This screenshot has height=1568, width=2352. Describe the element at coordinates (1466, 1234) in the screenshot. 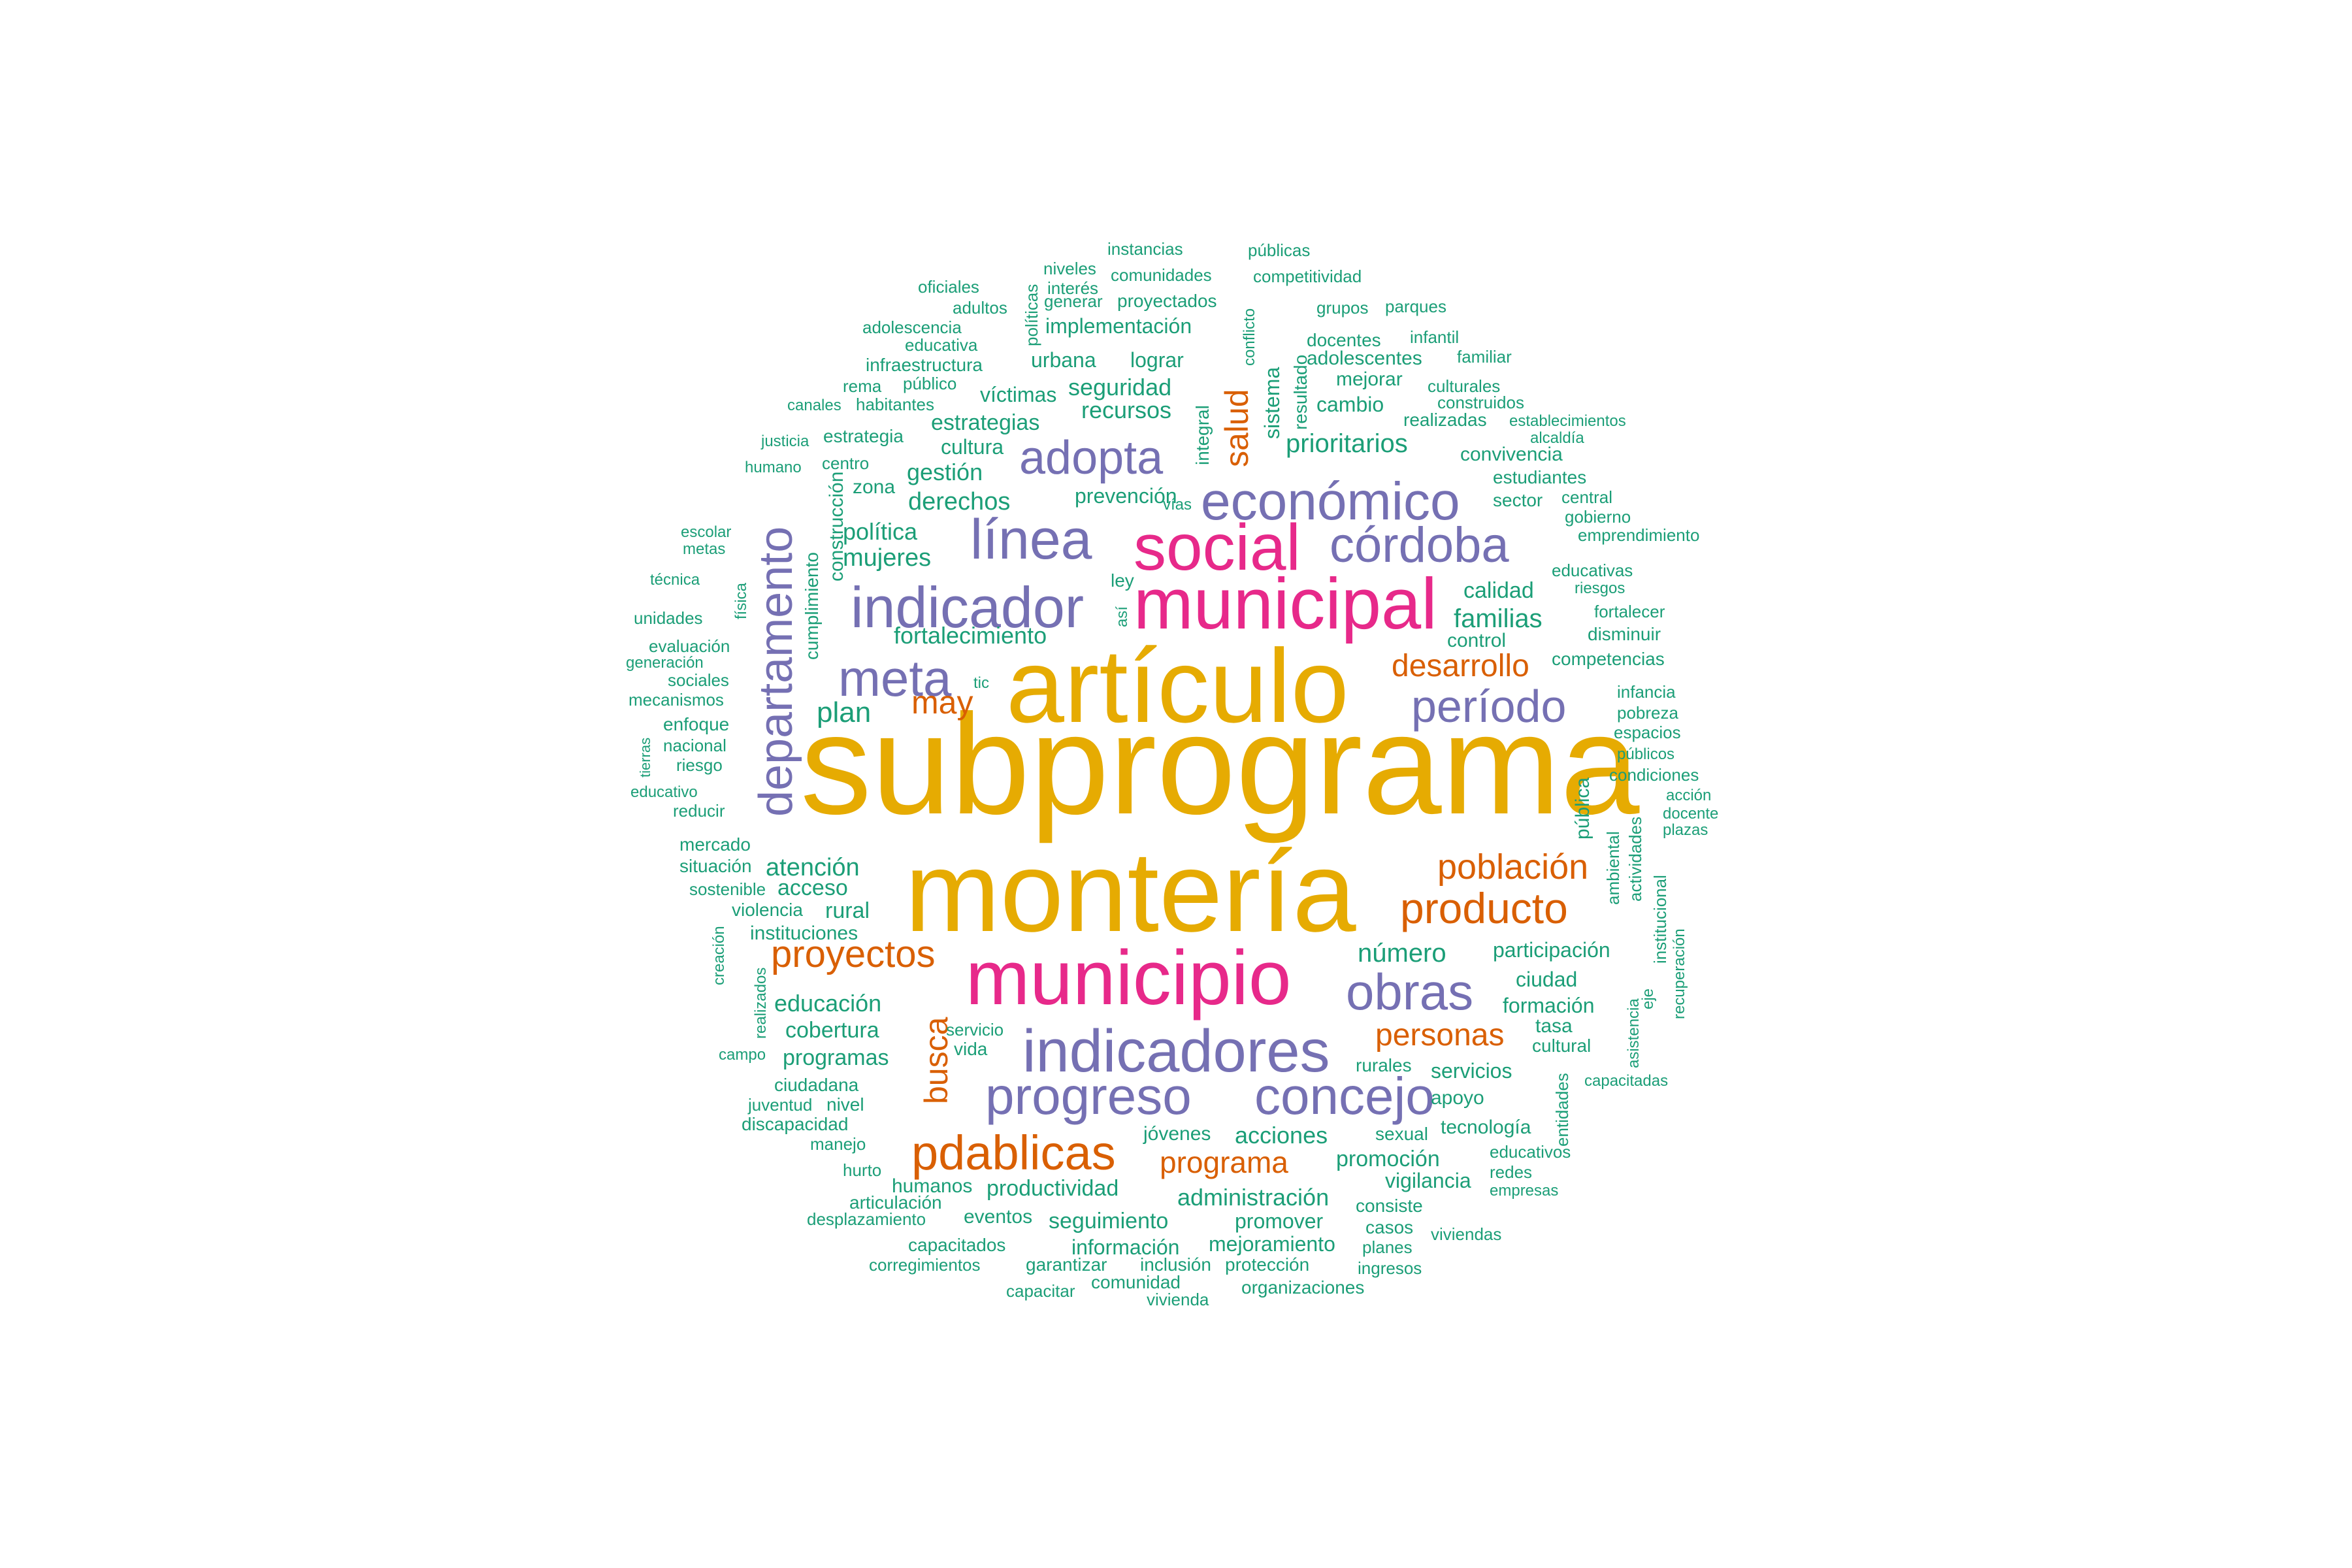

I see `word-viviendas: viviendas` at that location.